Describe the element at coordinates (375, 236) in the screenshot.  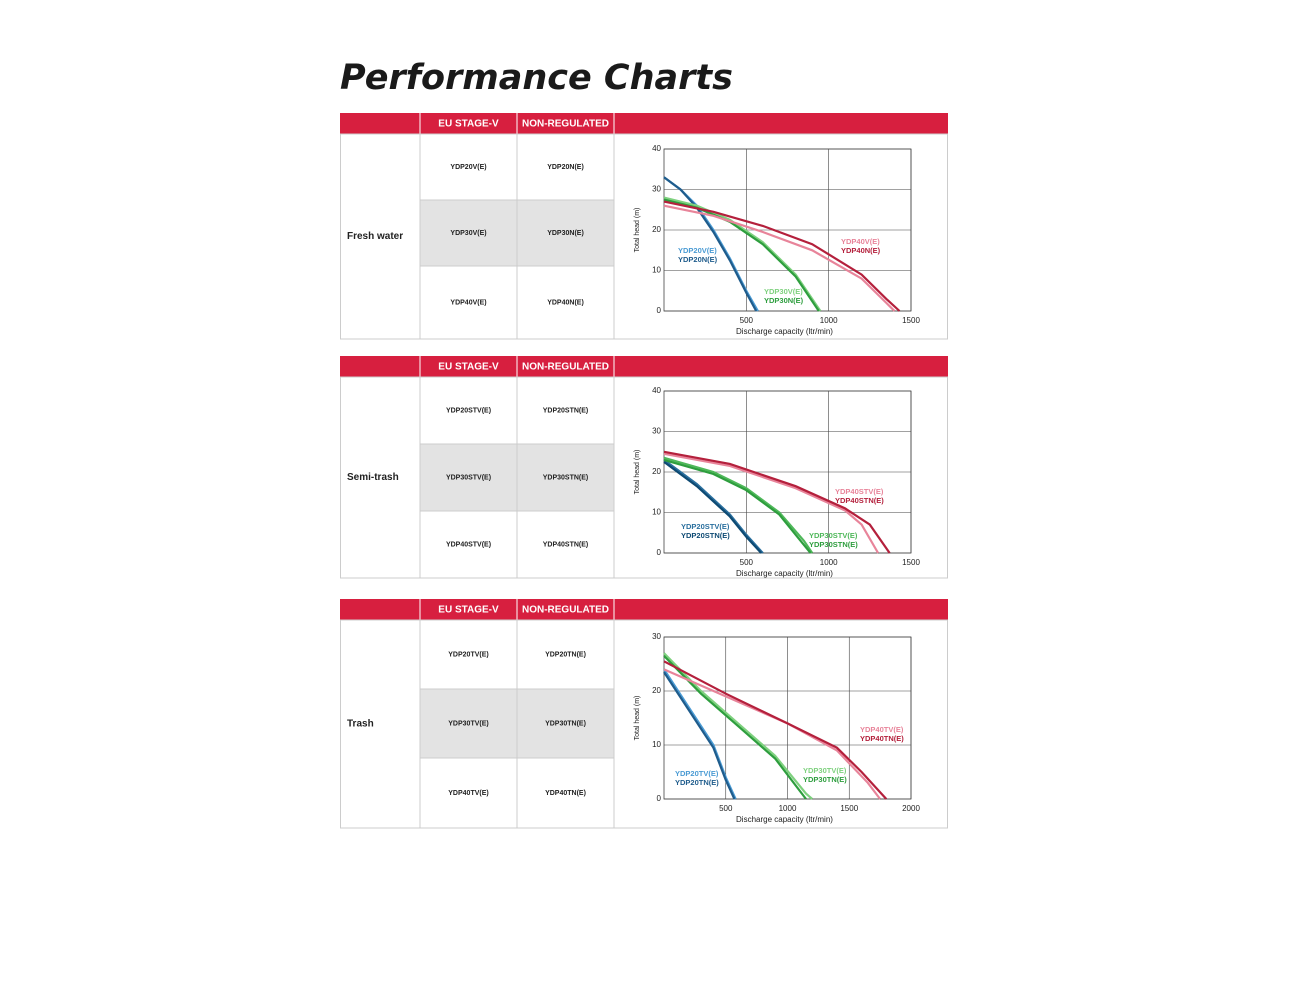
I see `row-label: Fresh water` at that location.